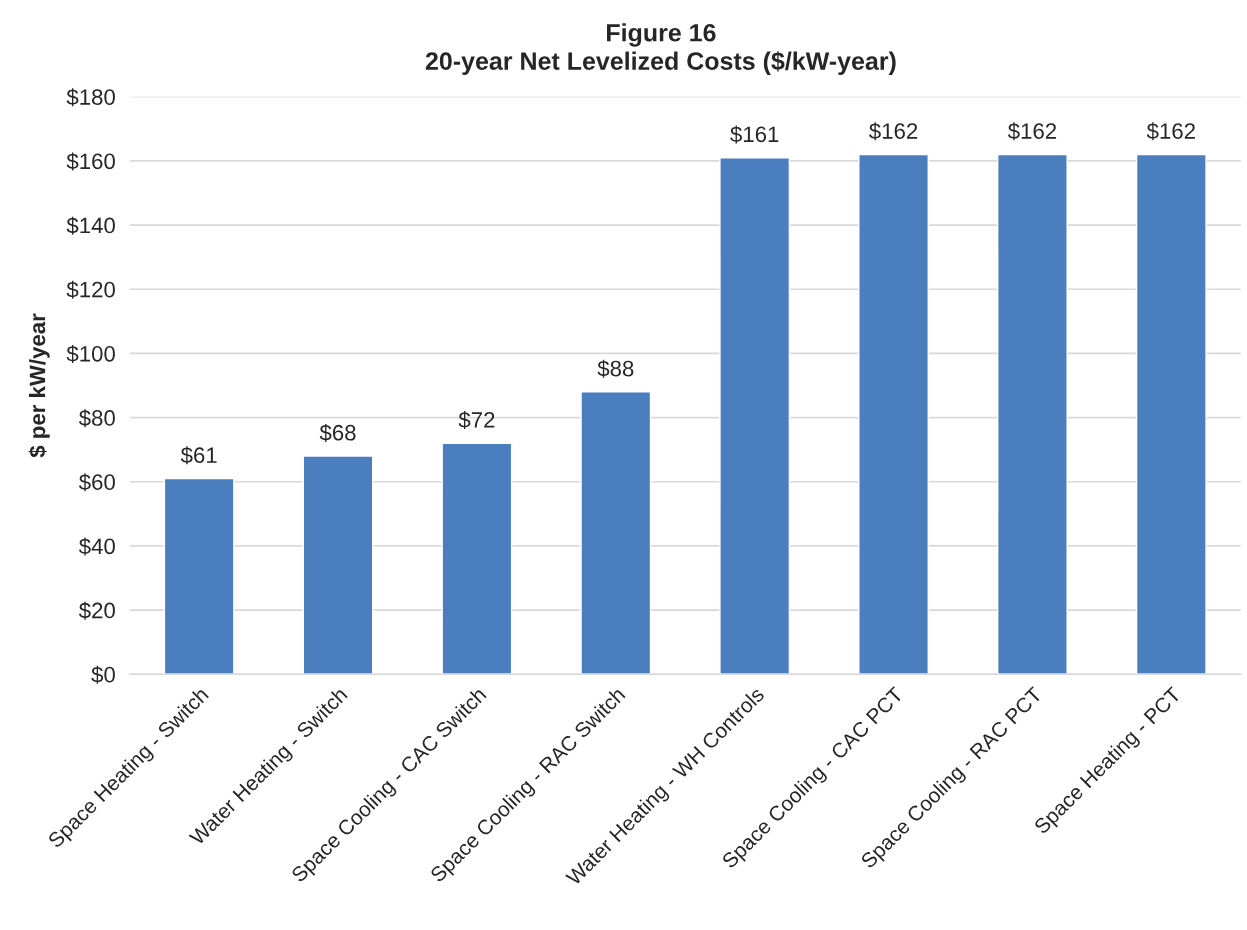 The image size is (1247, 930). What do you see at coordinates (754, 134) in the screenshot?
I see `data-label: $161` at bounding box center [754, 134].